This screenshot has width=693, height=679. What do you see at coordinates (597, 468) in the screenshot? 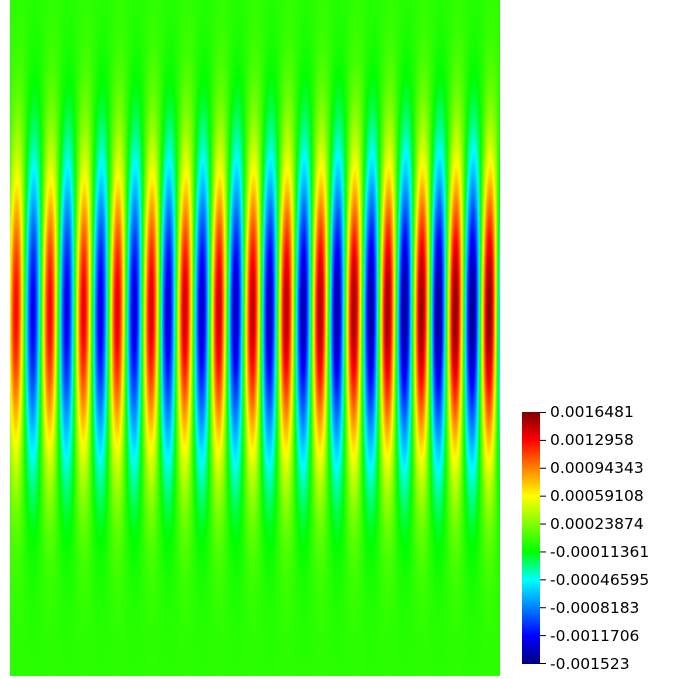
I see `colorbar-label-2: 0.00094343` at bounding box center [597, 468].